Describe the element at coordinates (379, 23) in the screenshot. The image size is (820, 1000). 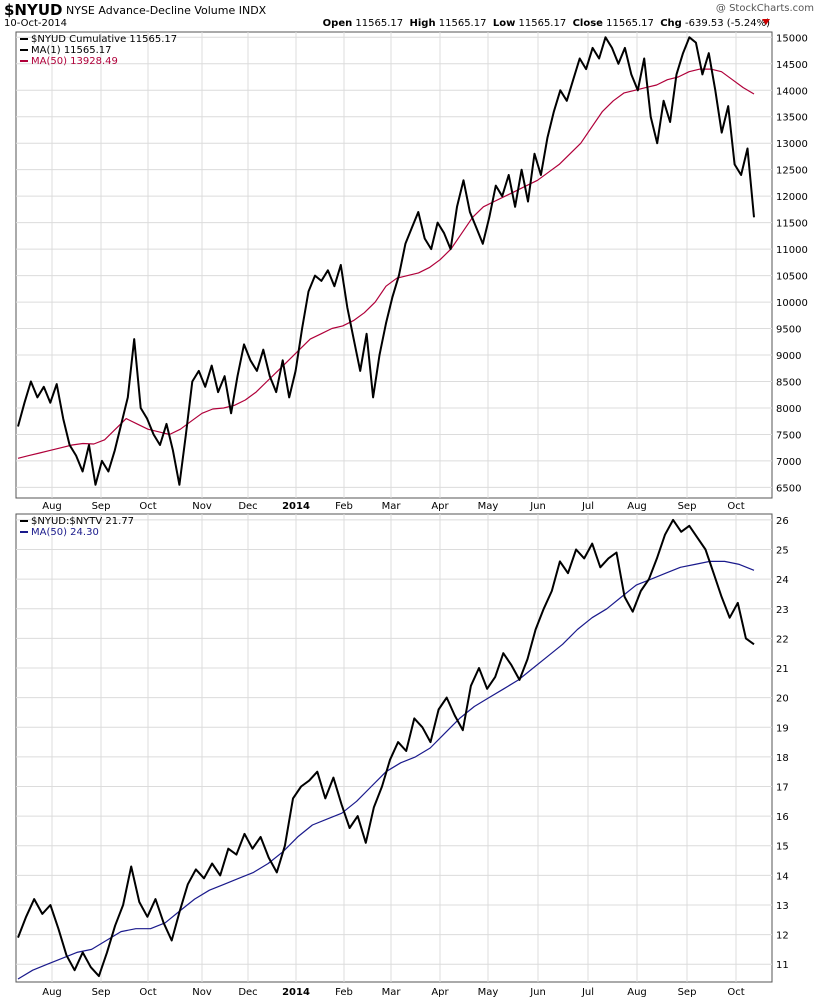
I see `open-value: 11565.17` at that location.